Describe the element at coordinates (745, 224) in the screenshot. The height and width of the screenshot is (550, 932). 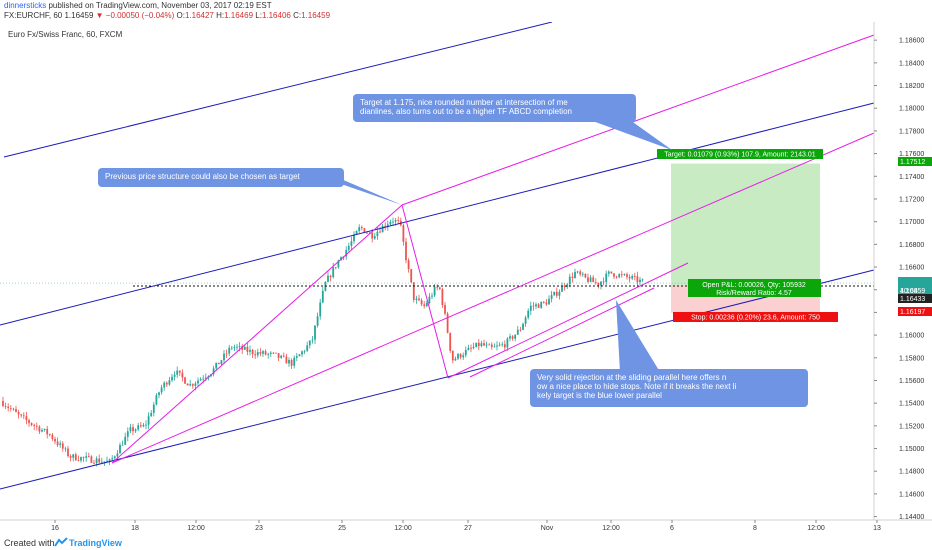
I see `target-zone` at that location.